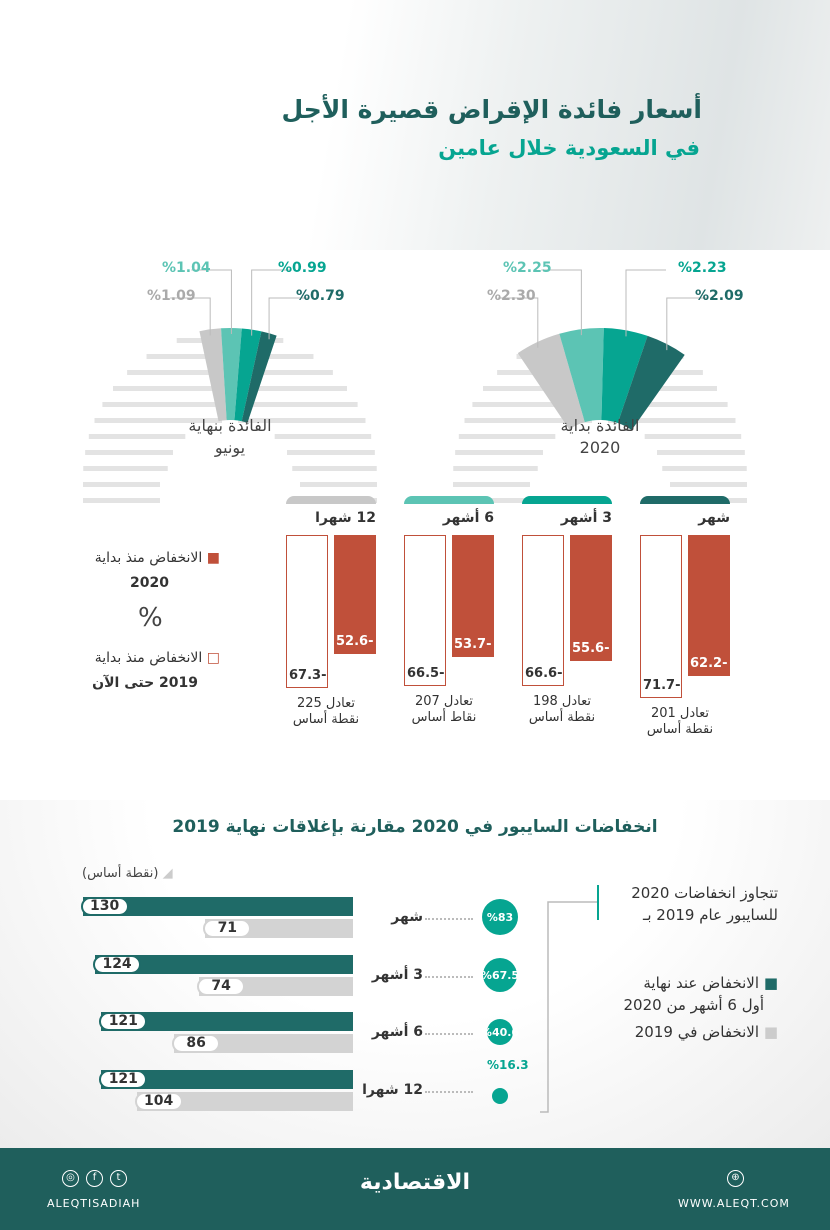 The height and width of the screenshot is (1230, 830). I want to click on column-label: 6 أشهر, so click(468, 518).